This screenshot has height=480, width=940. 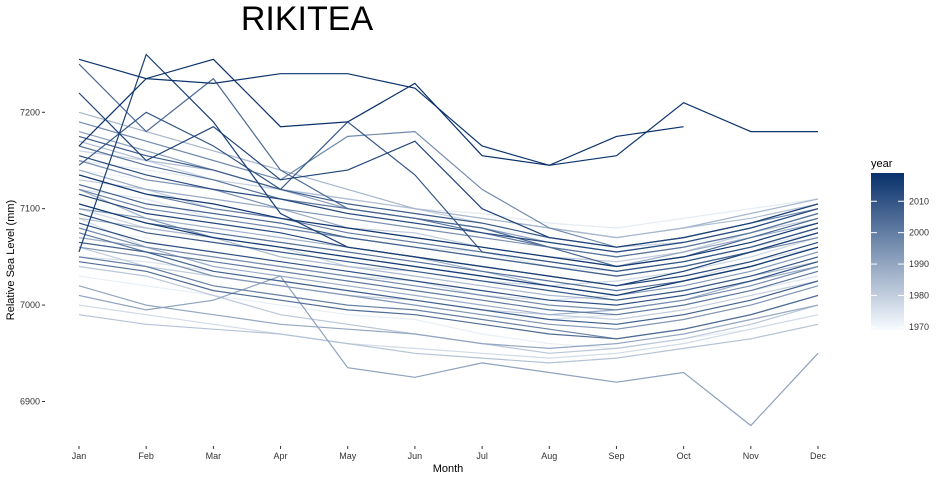 I want to click on legend: year 1970 1980 1990 2000 2010, so click(x=900, y=245).